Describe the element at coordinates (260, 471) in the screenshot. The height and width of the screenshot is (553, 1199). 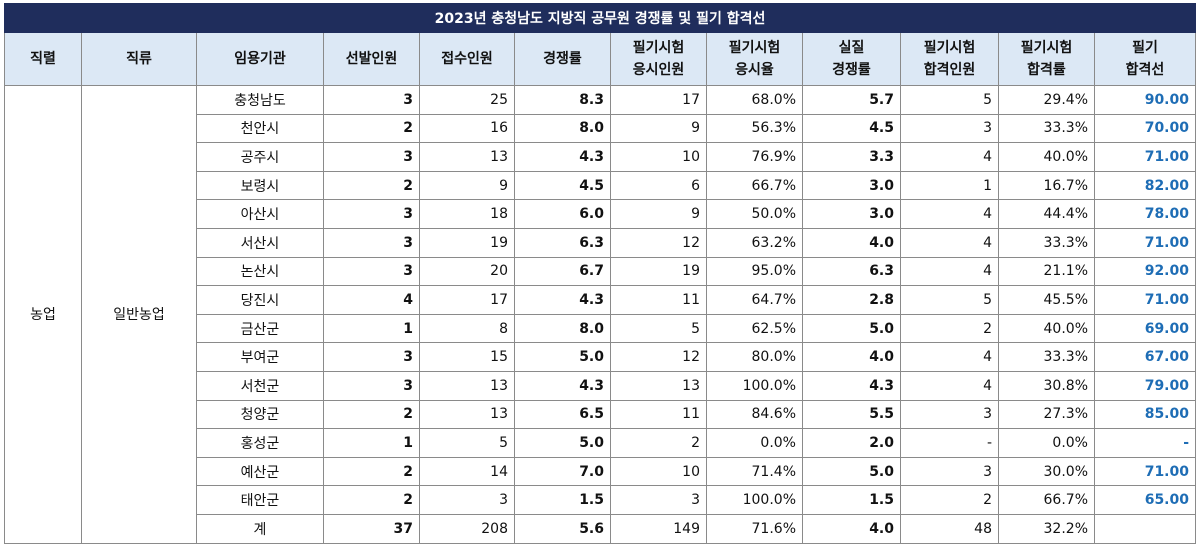
I see `org-cell: 예산군` at that location.